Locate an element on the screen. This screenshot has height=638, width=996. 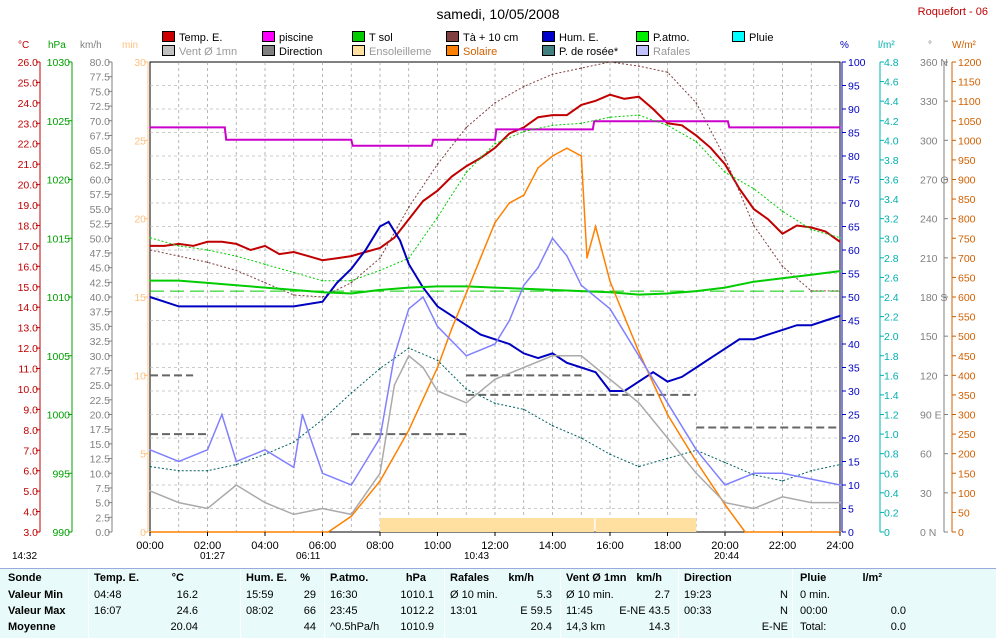
dir-tick-label: 150 is located at coordinates (929, 337).